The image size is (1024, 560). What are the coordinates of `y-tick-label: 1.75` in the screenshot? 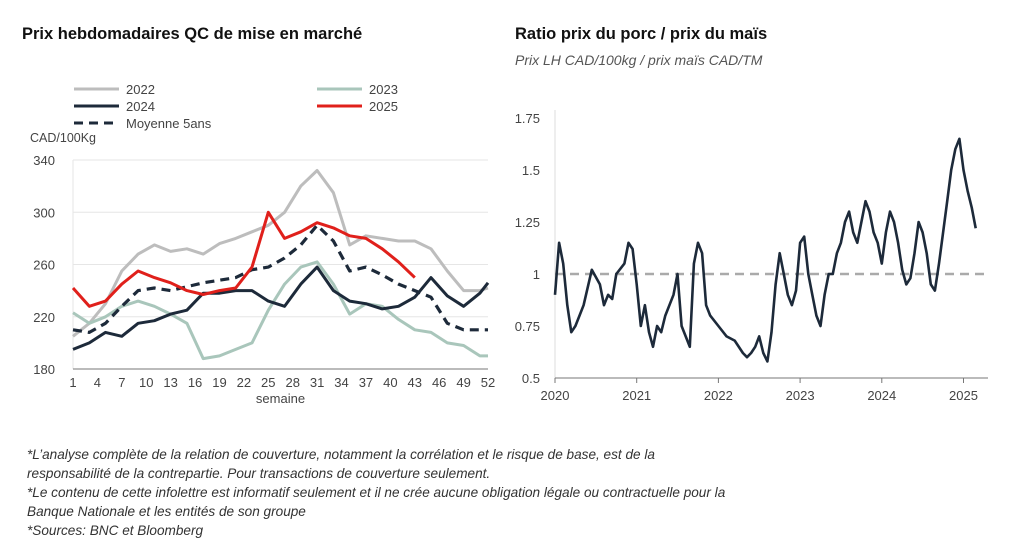 It's located at (527, 118).